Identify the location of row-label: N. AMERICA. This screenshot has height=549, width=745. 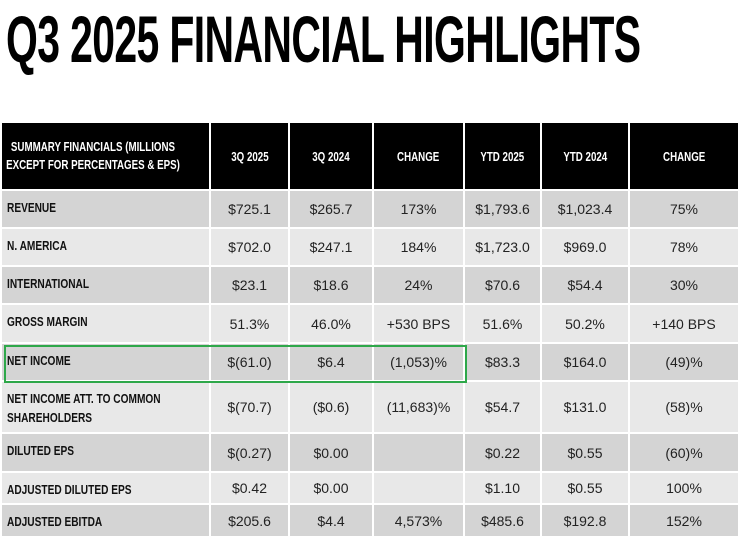
(105, 247).